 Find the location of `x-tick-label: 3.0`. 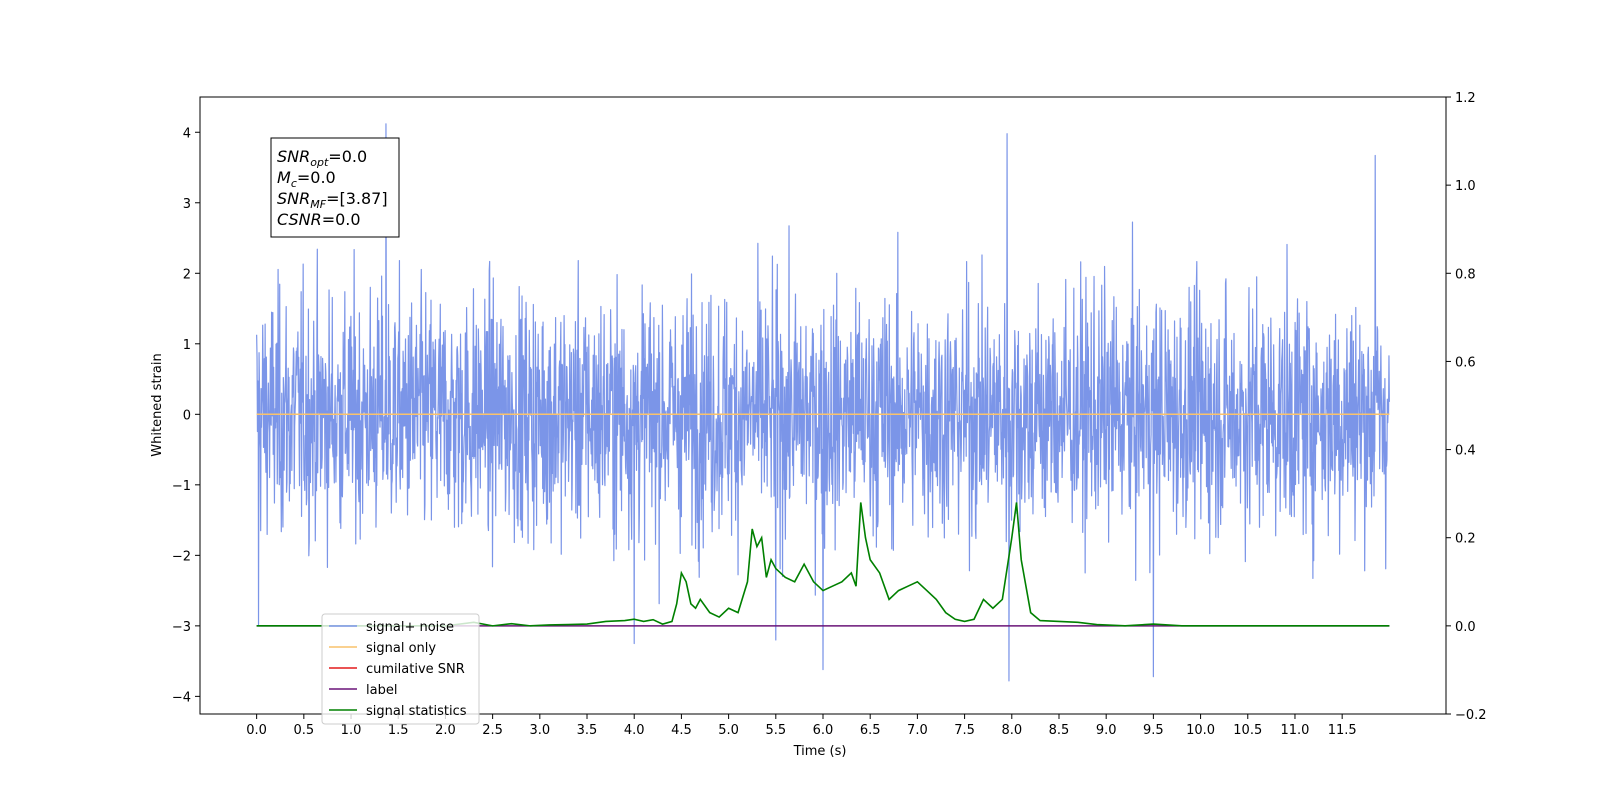

x-tick-label: 3.0 is located at coordinates (539, 730).